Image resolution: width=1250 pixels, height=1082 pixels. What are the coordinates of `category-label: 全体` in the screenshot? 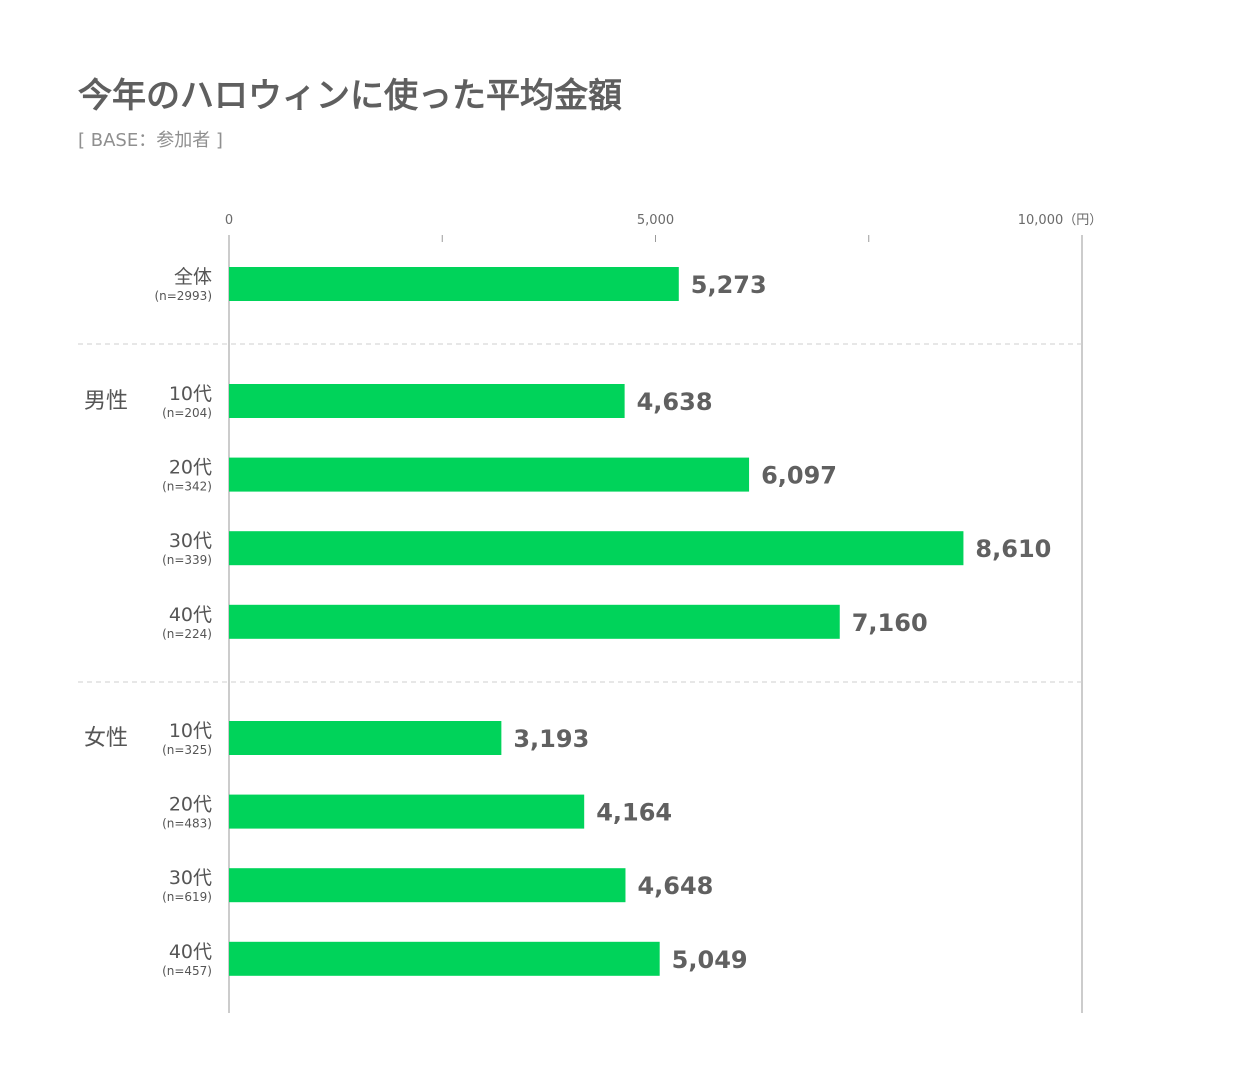 It's located at (193, 277).